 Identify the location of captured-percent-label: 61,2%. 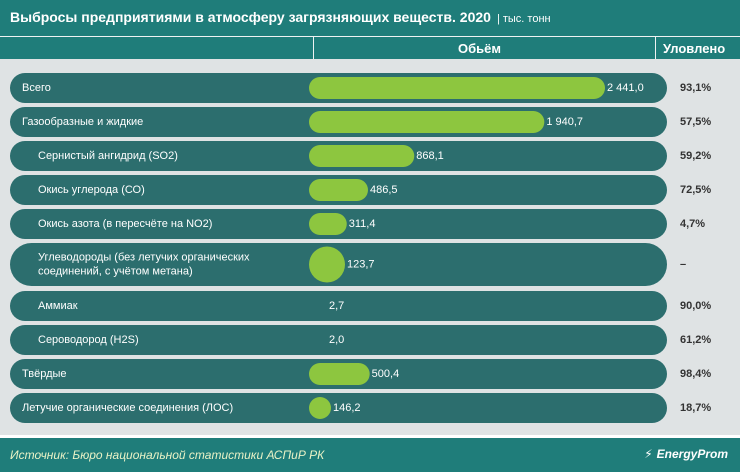
(695, 340).